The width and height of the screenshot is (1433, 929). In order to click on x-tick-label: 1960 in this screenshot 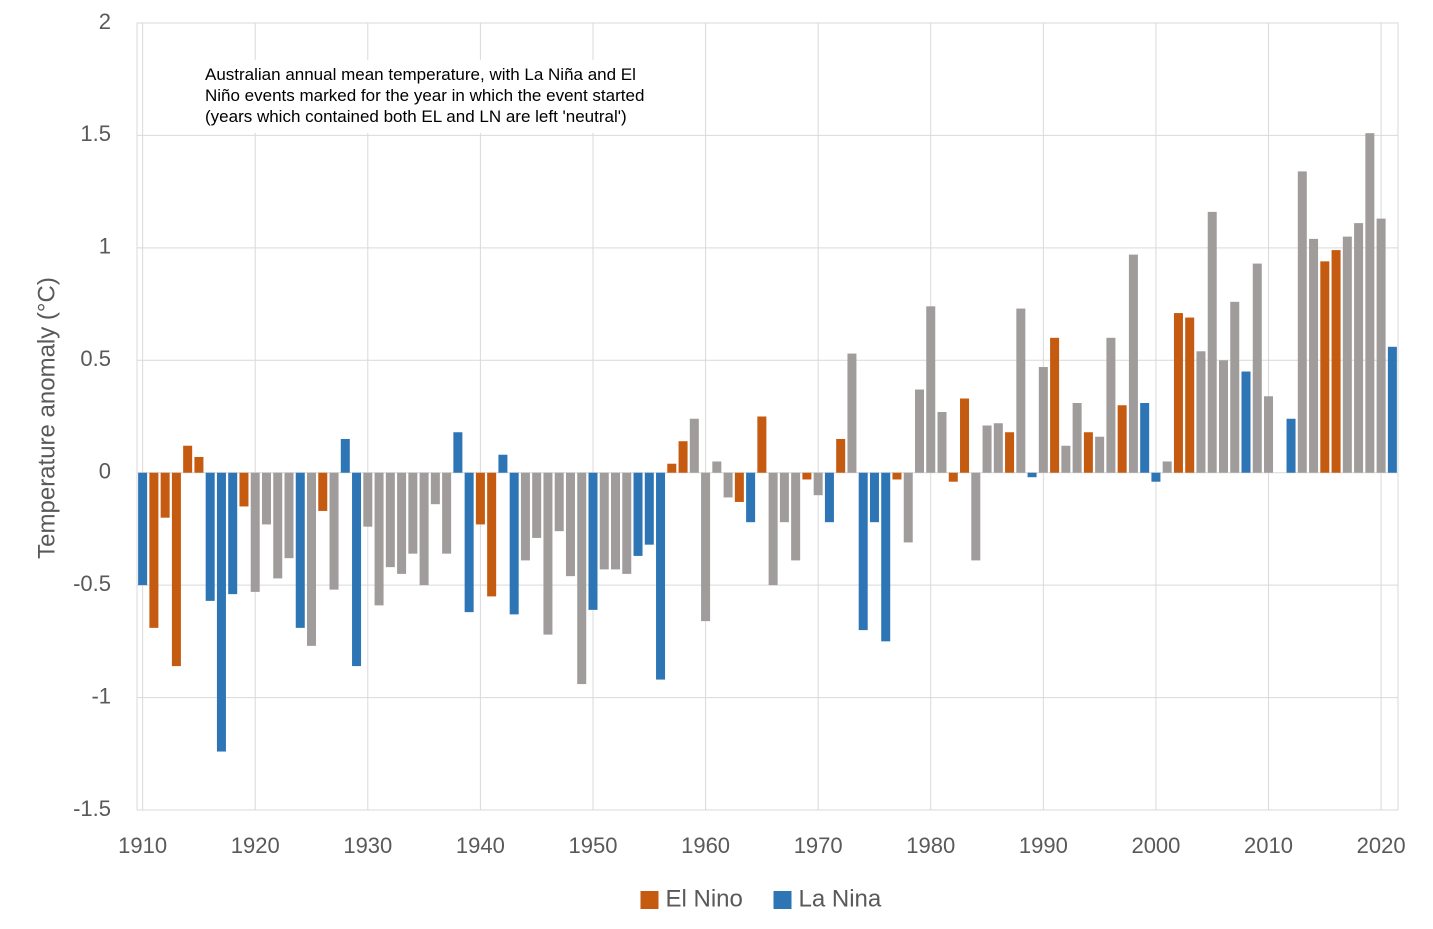, I will do `click(705, 845)`.